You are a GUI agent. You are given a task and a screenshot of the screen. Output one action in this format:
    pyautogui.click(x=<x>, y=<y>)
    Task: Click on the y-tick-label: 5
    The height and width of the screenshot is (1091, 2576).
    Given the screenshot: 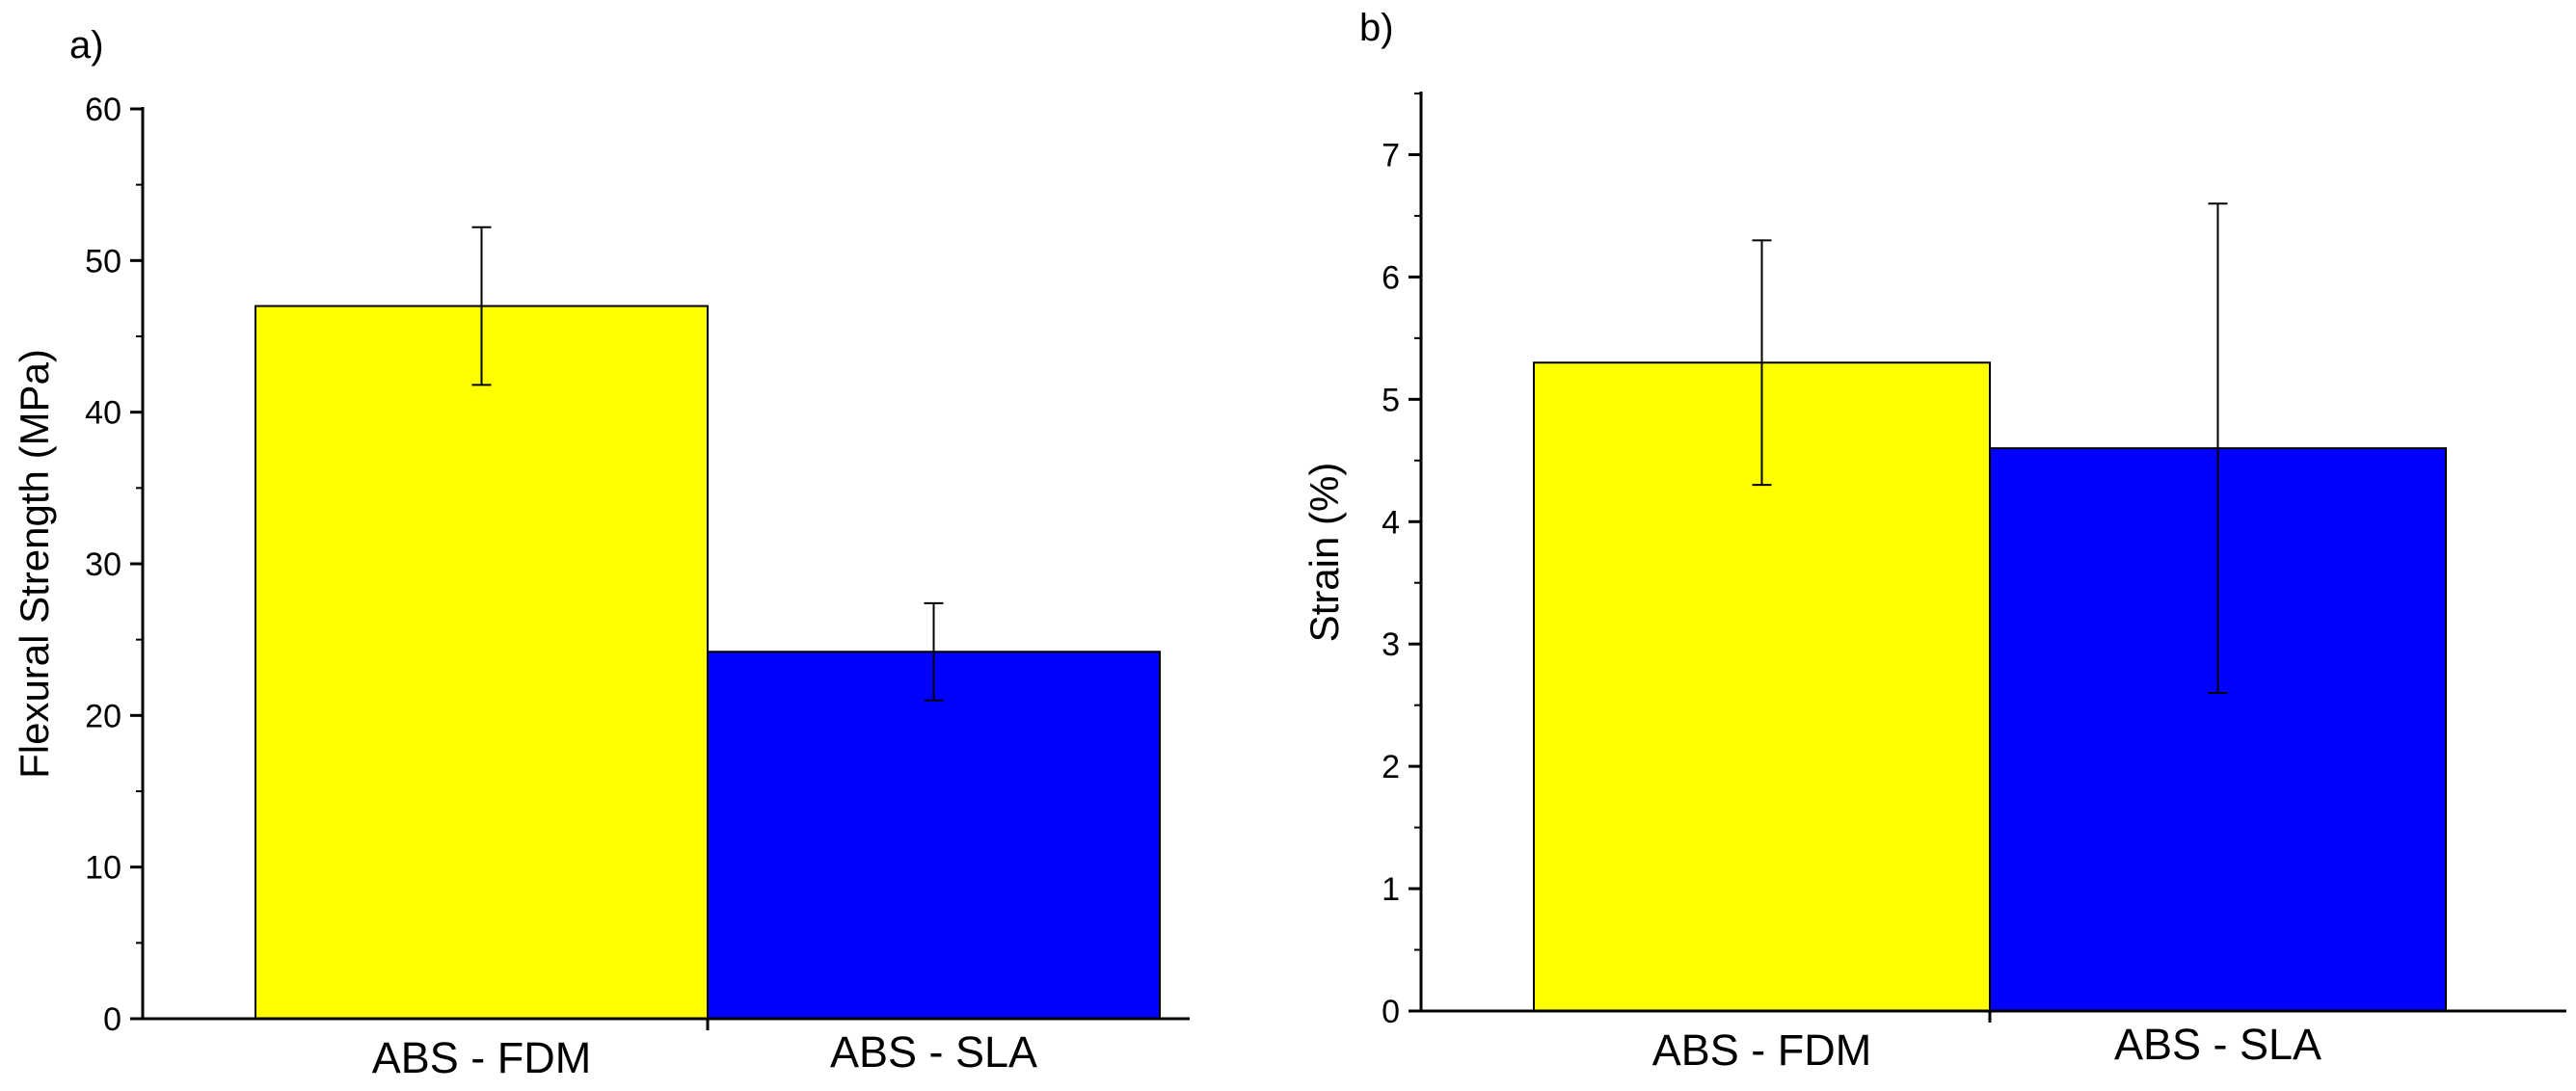 What is the action you would take?
    pyautogui.click(x=1391, y=400)
    